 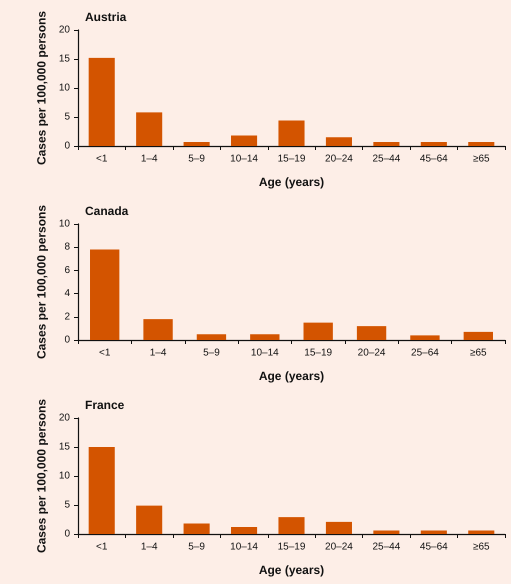 What do you see at coordinates (67, 294) in the screenshot?
I see `y-tick-label: 4` at bounding box center [67, 294].